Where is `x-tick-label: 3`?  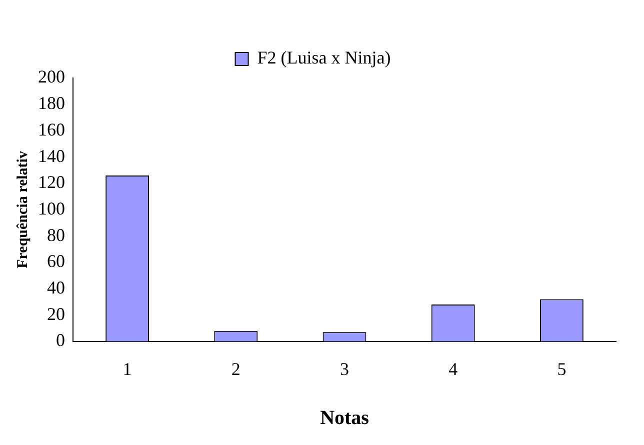 x-tick-label: 3 is located at coordinates (344, 368).